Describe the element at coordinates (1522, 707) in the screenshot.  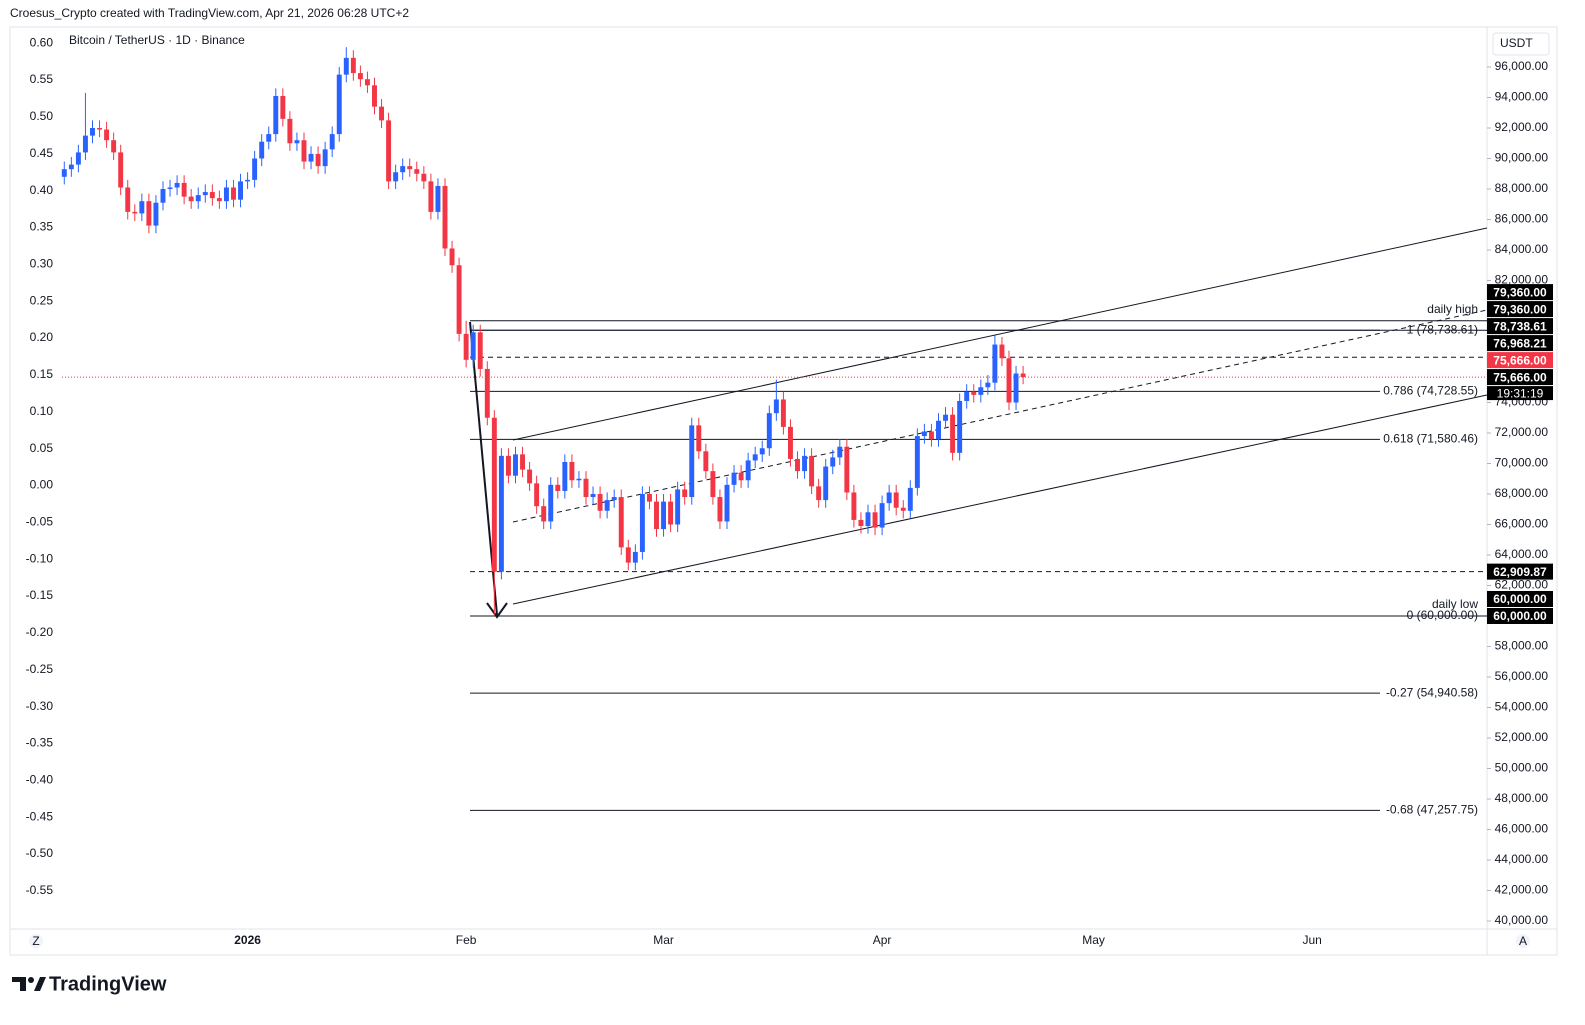
I see `y-tick-label: 54,000.00` at that location.